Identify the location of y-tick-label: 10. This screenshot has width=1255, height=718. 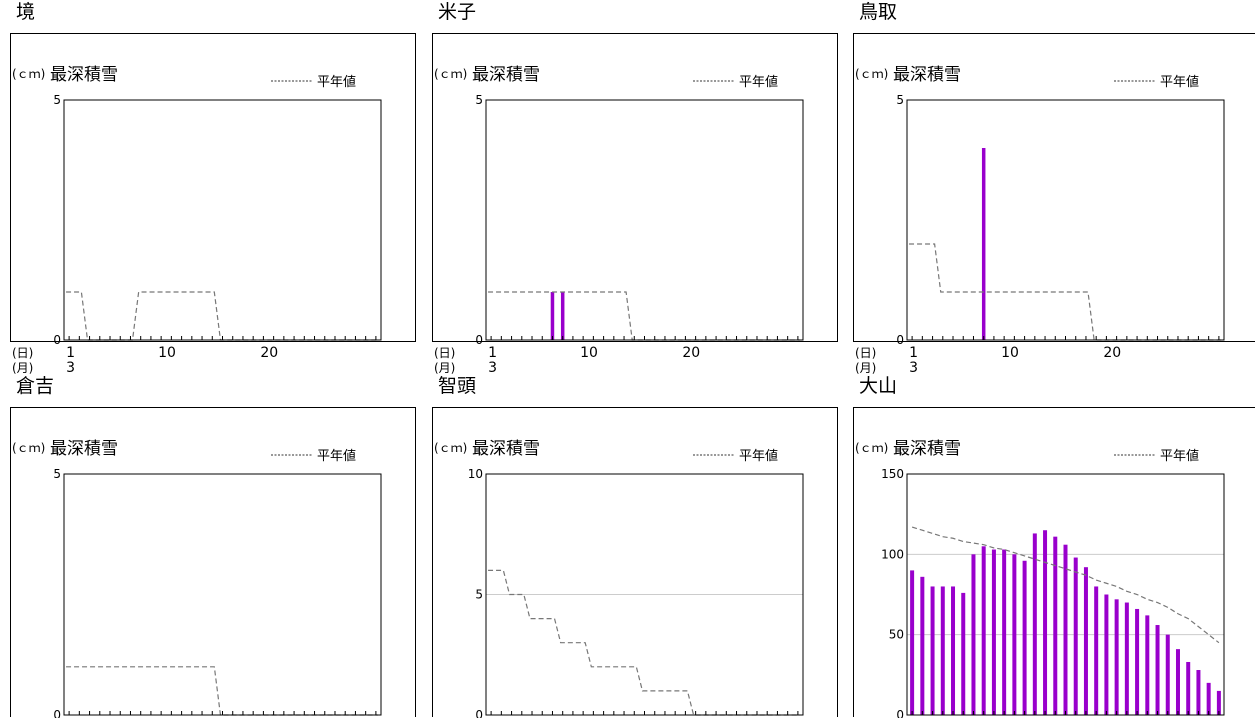
(475, 474).